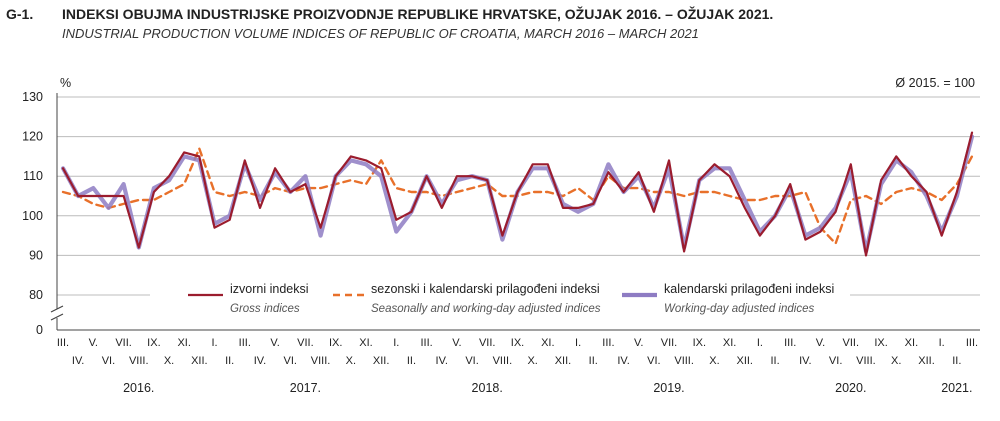 This screenshot has height=421, width=1000. What do you see at coordinates (749, 289) in the screenshot?
I see `legend-label: kalendarski prilagođeni indeksi` at bounding box center [749, 289].